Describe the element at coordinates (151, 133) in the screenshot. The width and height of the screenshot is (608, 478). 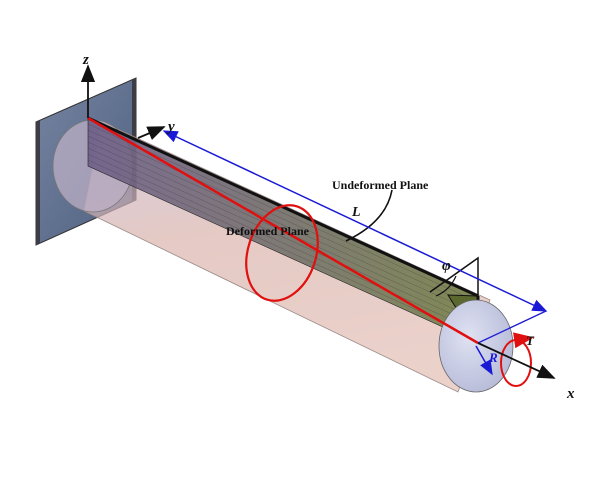
I see `y-axis-arrow` at that location.